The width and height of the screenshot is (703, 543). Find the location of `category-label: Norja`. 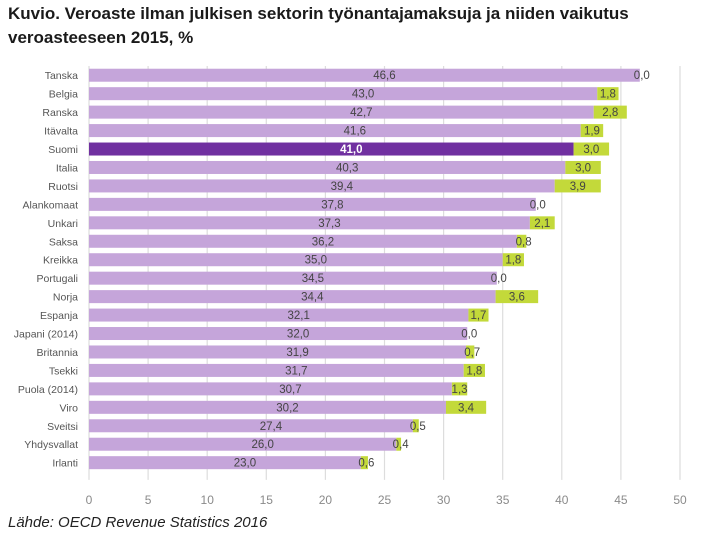

category-label: Norja is located at coordinates (65, 298).